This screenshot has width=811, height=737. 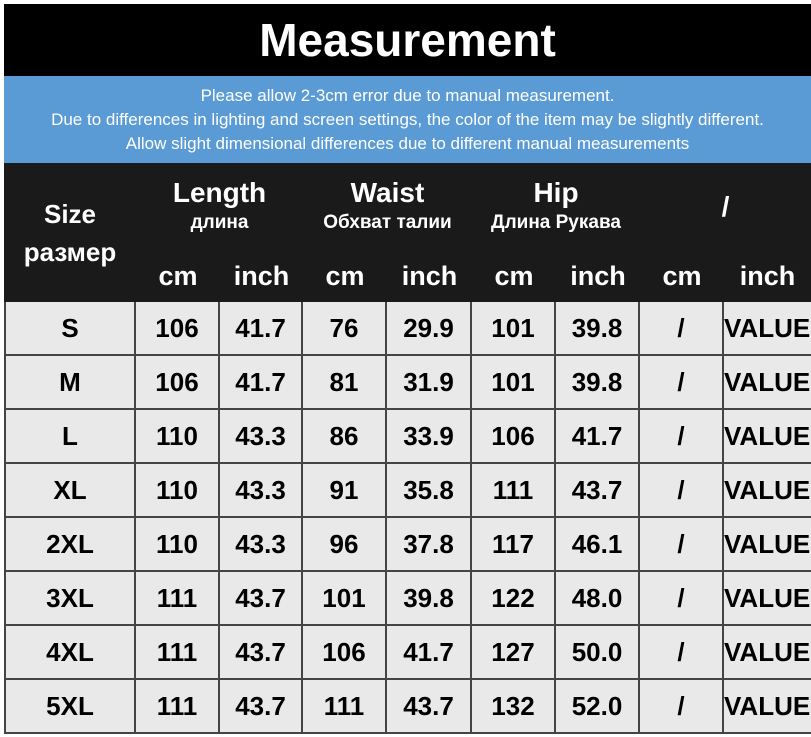 I want to click on table-cell: 48.0, so click(x=598, y=599).